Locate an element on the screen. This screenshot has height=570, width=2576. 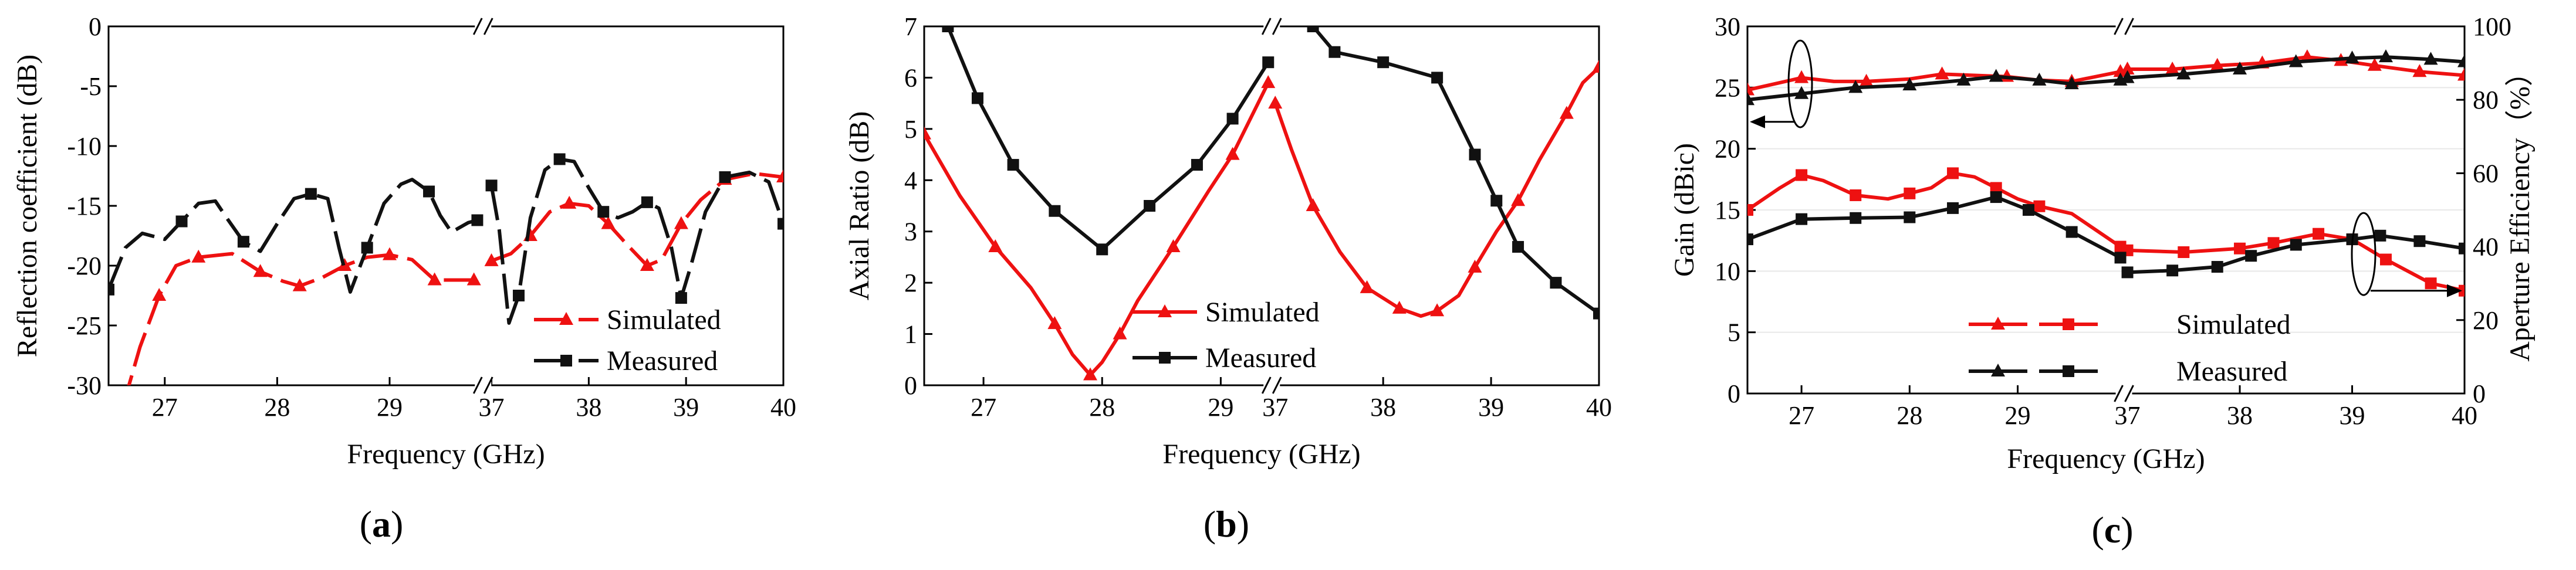
y-tick-label: 1 is located at coordinates (910, 334).